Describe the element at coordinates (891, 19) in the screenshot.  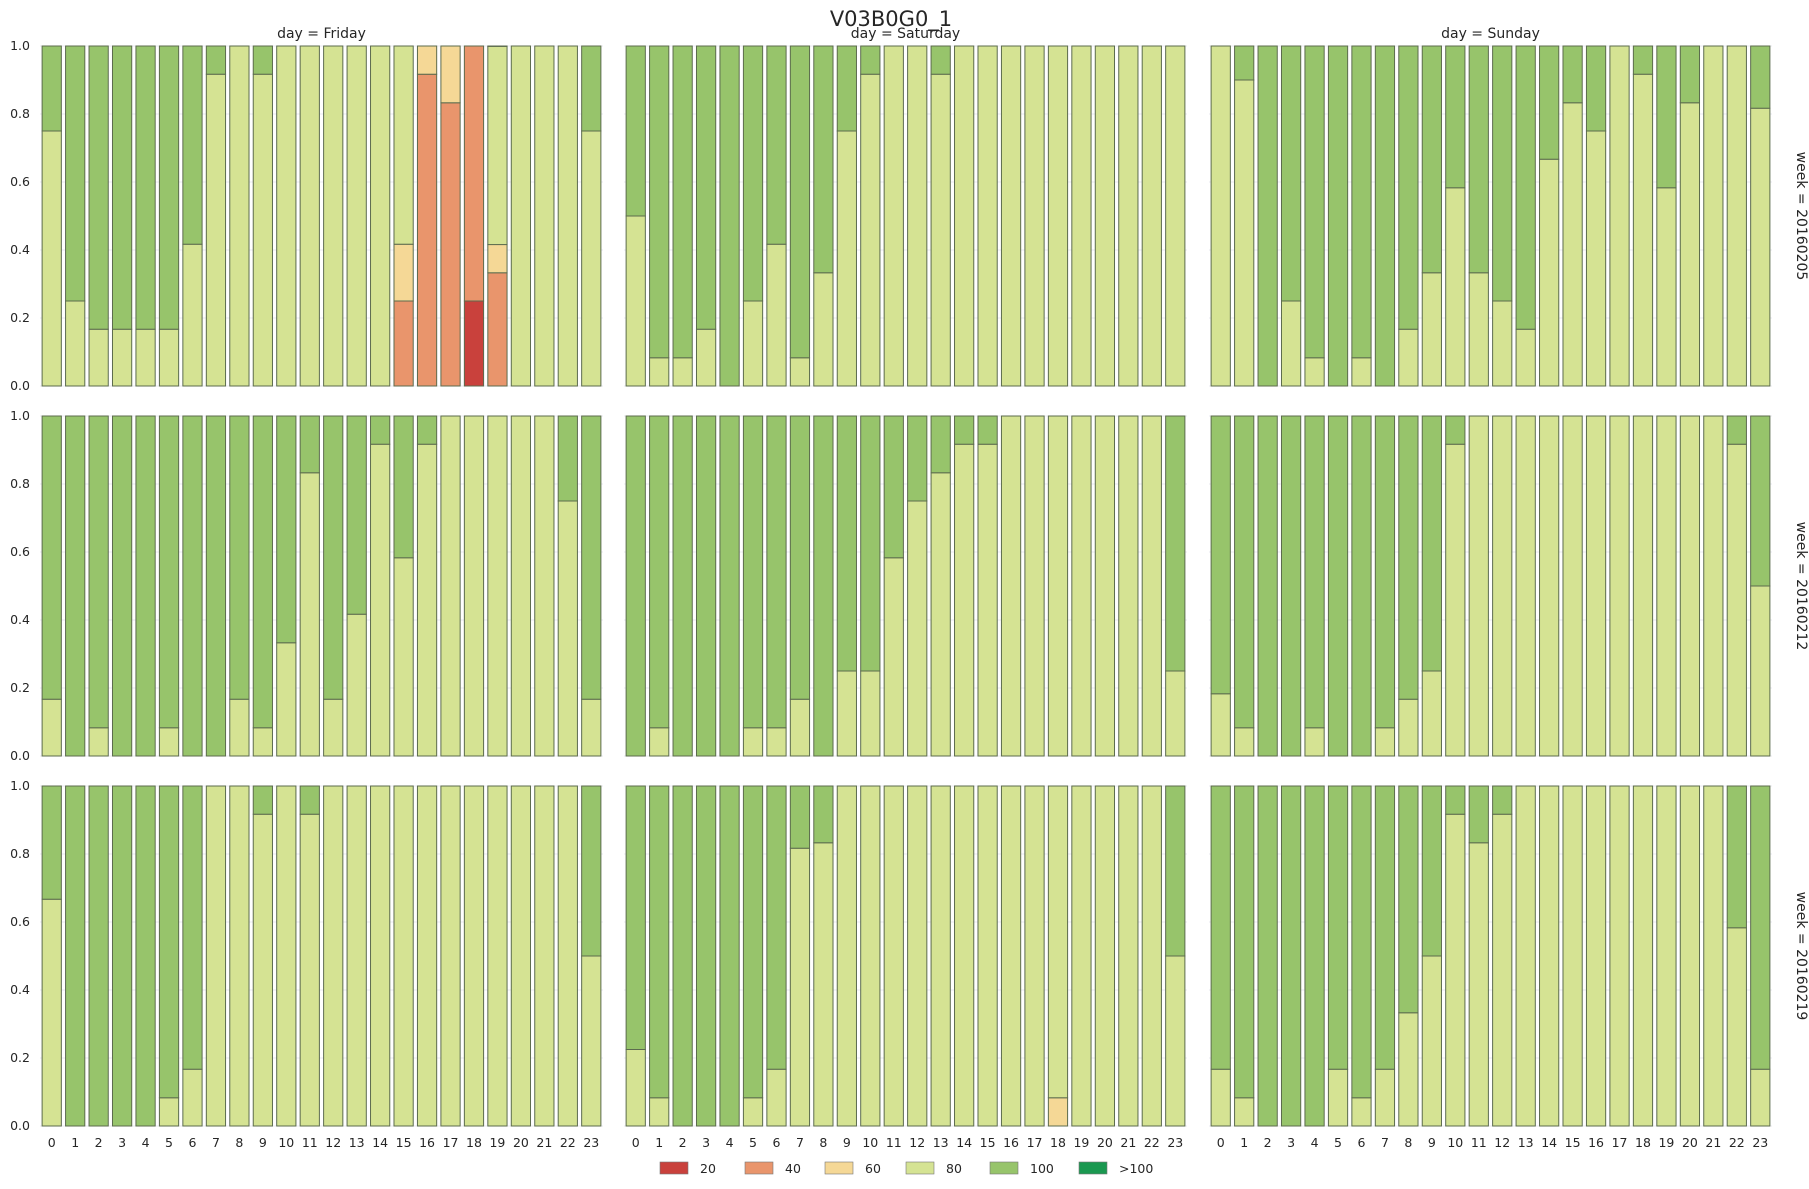
I see `chart-title: V03B0G0_1` at that location.